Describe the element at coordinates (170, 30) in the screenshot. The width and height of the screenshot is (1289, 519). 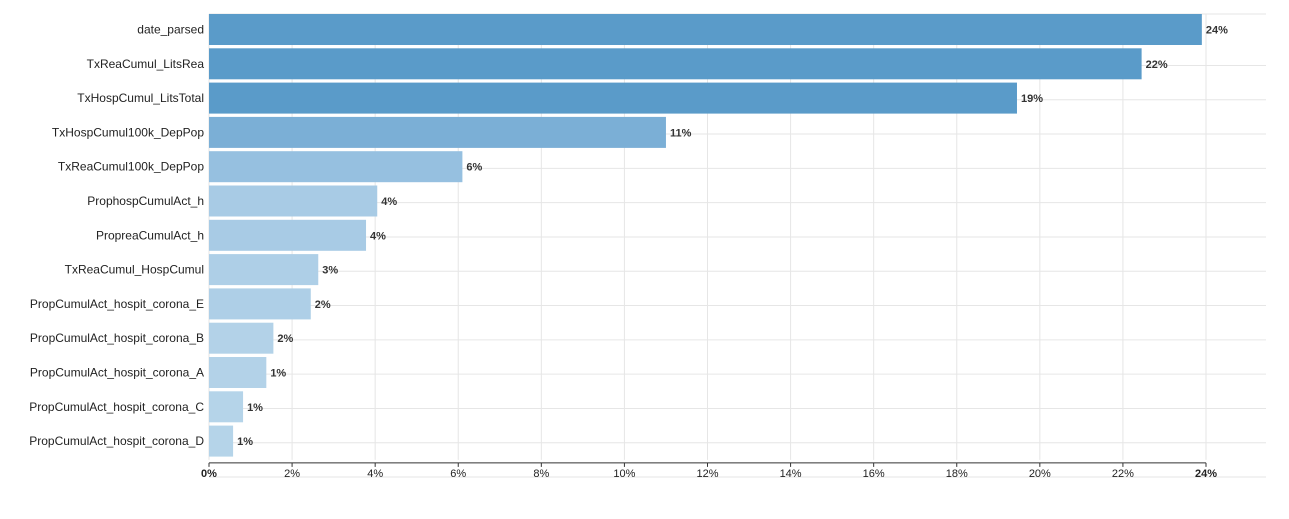
I see `category-label: date_parsed` at that location.